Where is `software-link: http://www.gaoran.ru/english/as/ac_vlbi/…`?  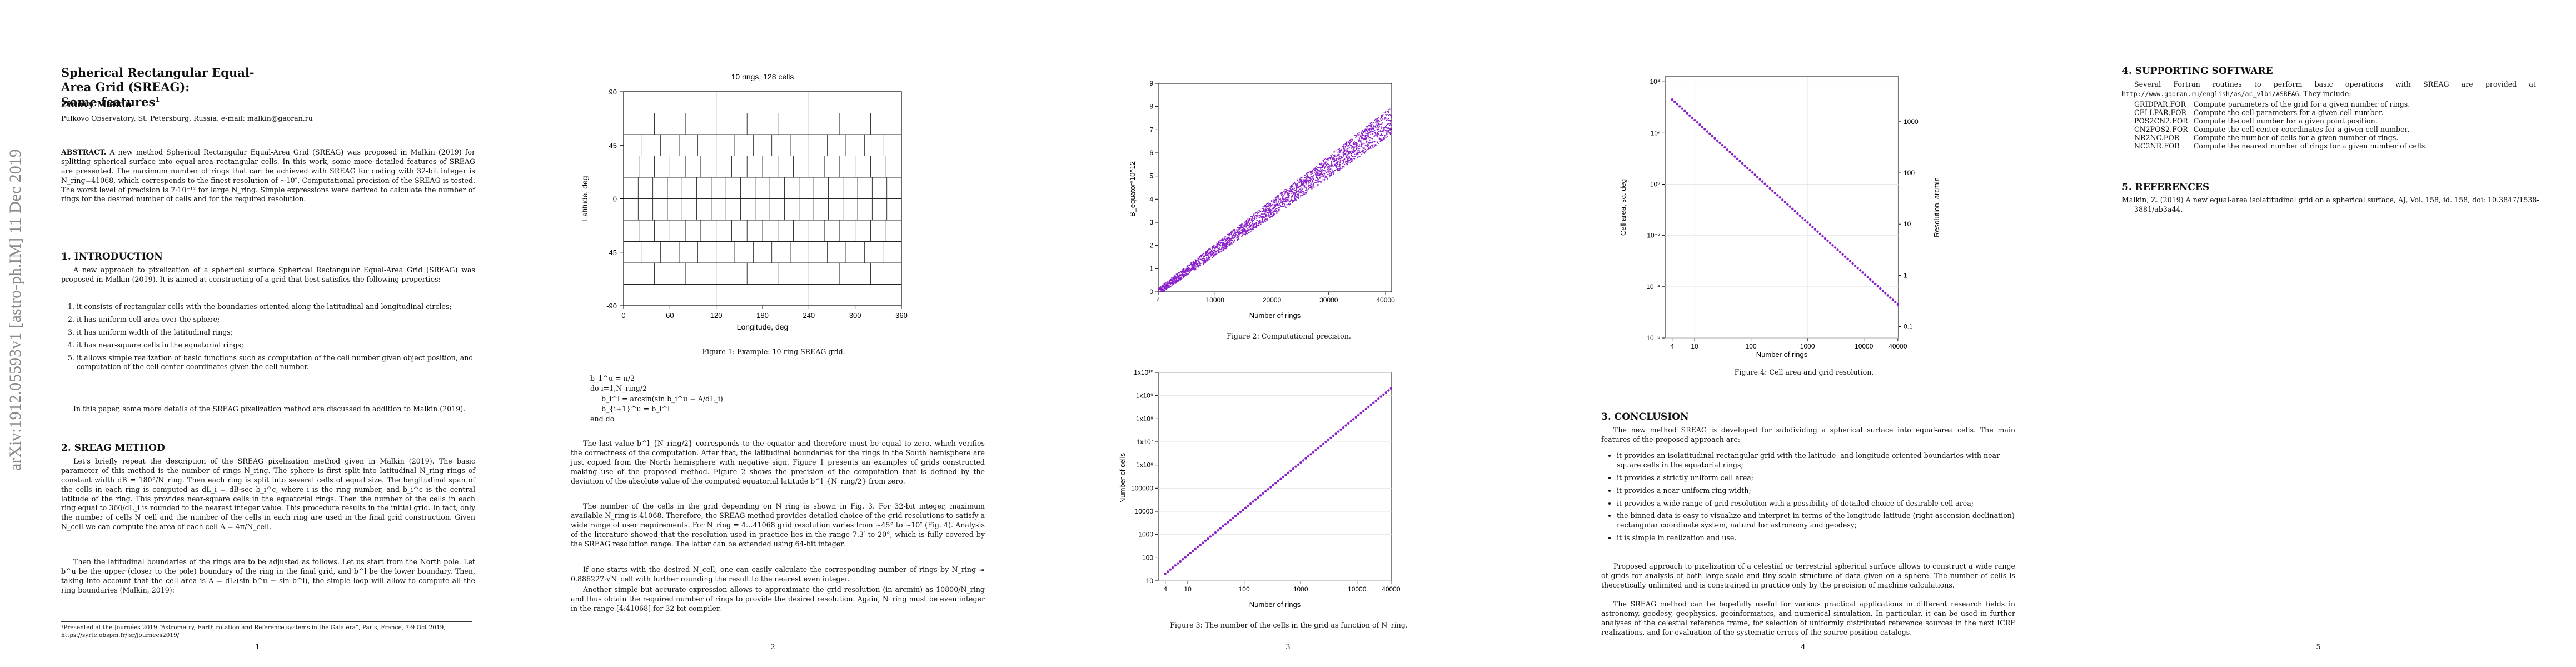
software-link: http://www.gaoran.ru/english/as/ac_vlbi/… is located at coordinates (2210, 93).